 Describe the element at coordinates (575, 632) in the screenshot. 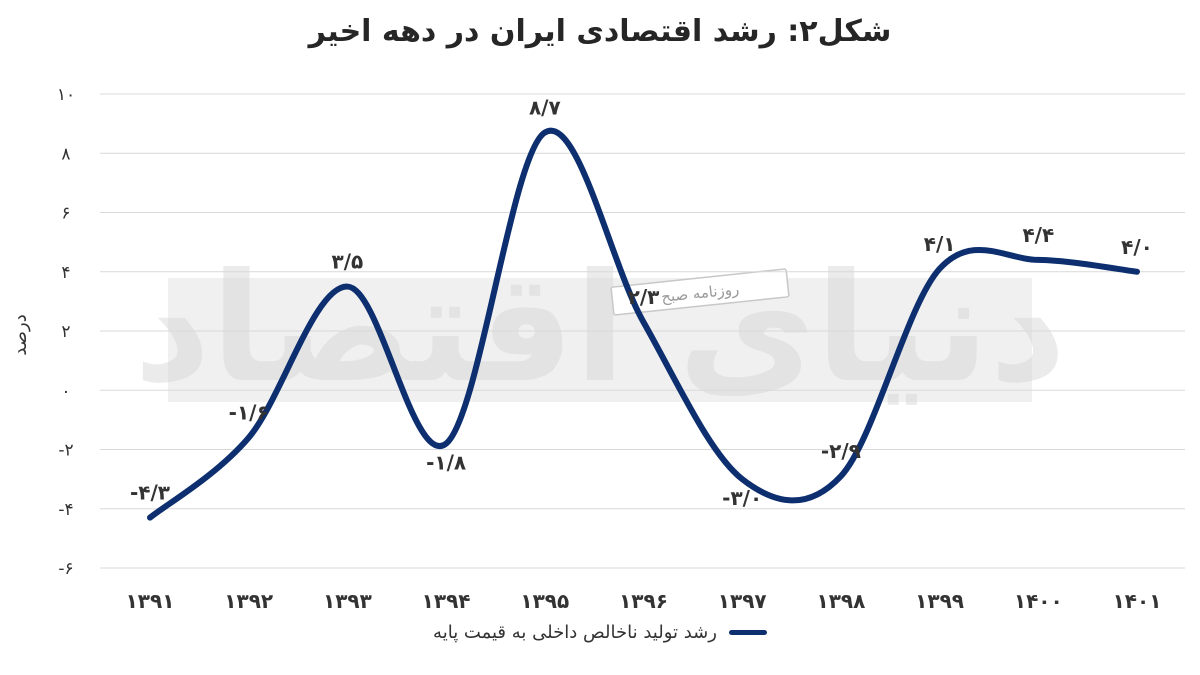

I see `legend-label: رشد تولید ناخالص داخلی به قیمت پایه` at that location.